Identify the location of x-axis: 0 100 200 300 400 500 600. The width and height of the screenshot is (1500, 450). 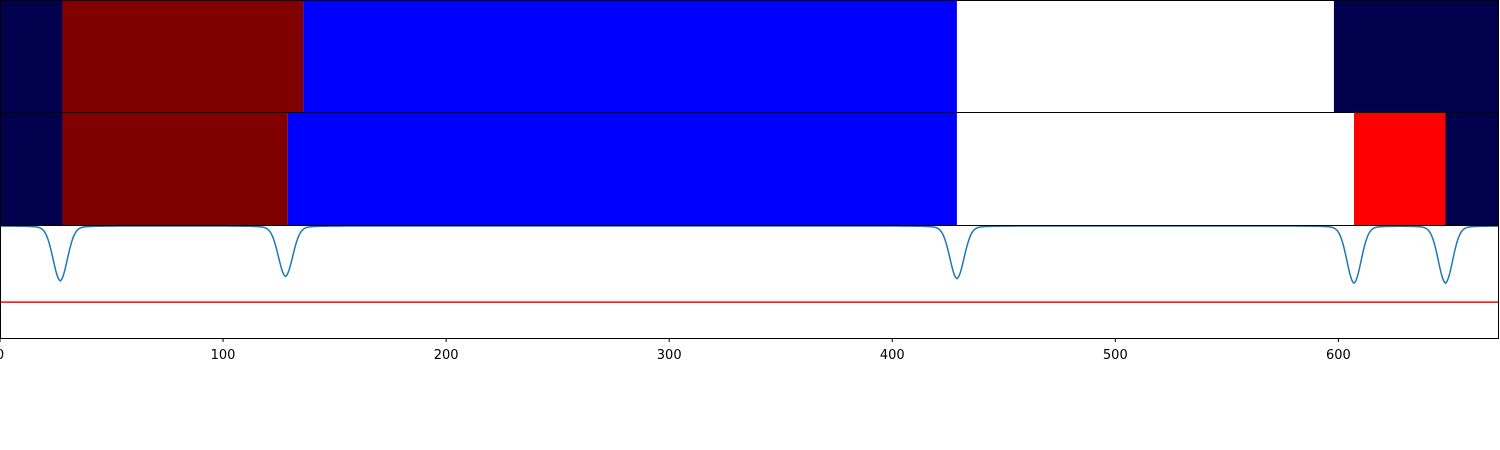
(675, 350).